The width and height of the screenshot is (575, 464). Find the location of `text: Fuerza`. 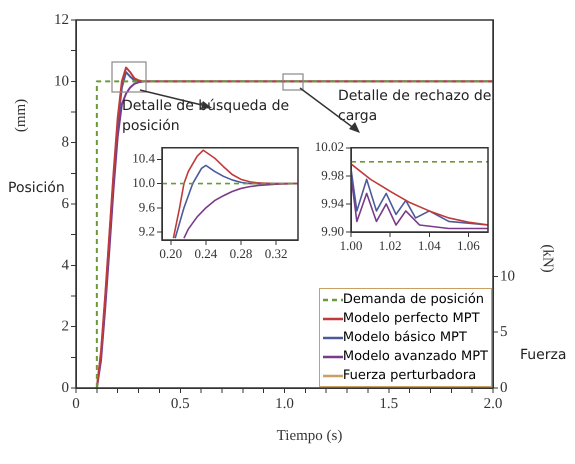

text: Fuerza is located at coordinates (543, 355).